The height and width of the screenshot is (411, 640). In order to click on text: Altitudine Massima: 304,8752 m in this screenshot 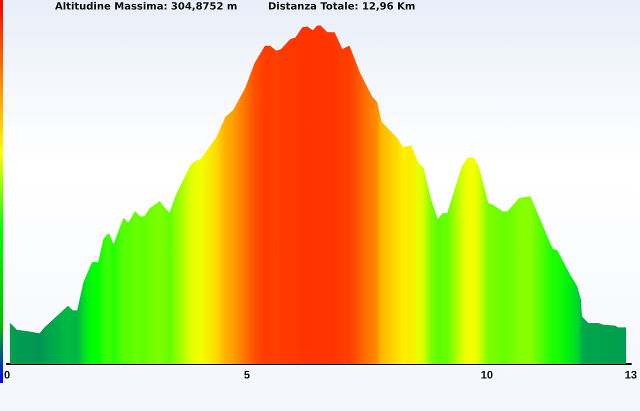, I will do `click(146, 7)`.